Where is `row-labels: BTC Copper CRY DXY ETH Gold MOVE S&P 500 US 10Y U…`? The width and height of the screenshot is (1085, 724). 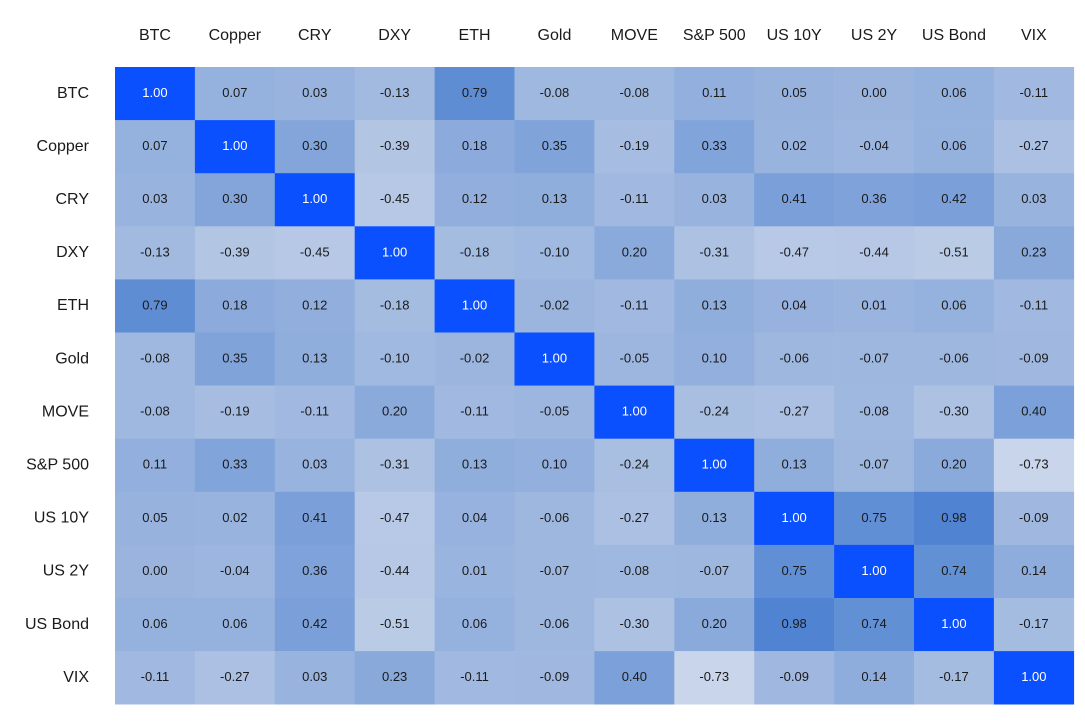
row-labels: BTC Copper CRY DXY ETH Gold MOVE S&P 500 US 10Y U… is located at coordinates (57, 385).